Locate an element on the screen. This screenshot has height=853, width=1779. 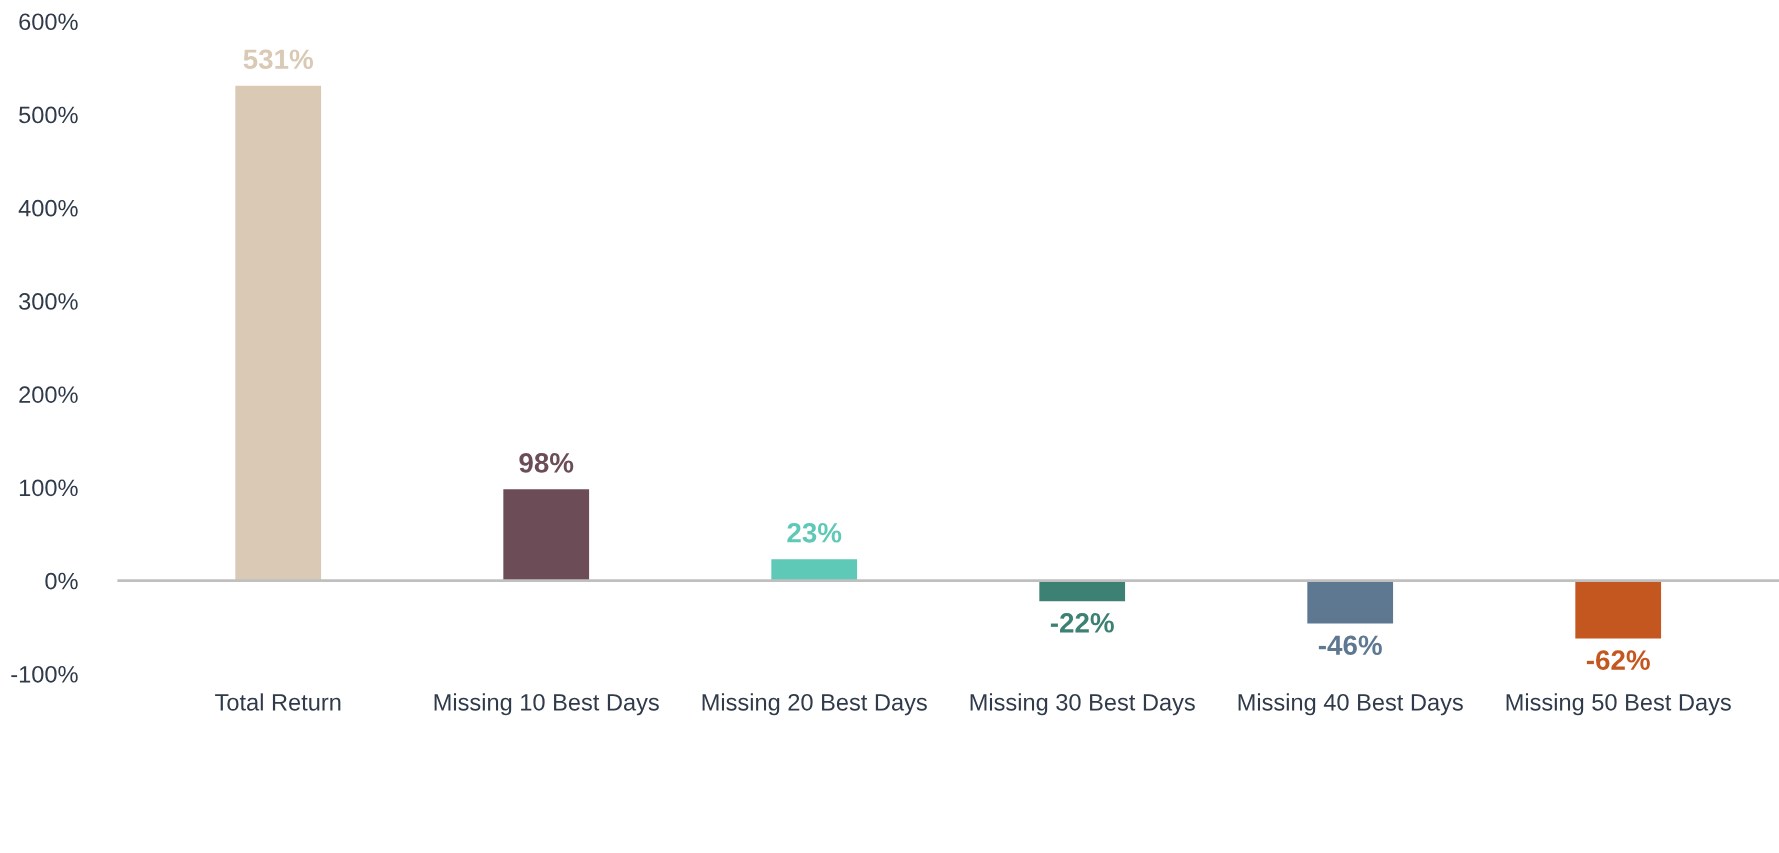
data-label: 531% is located at coordinates (278, 59).